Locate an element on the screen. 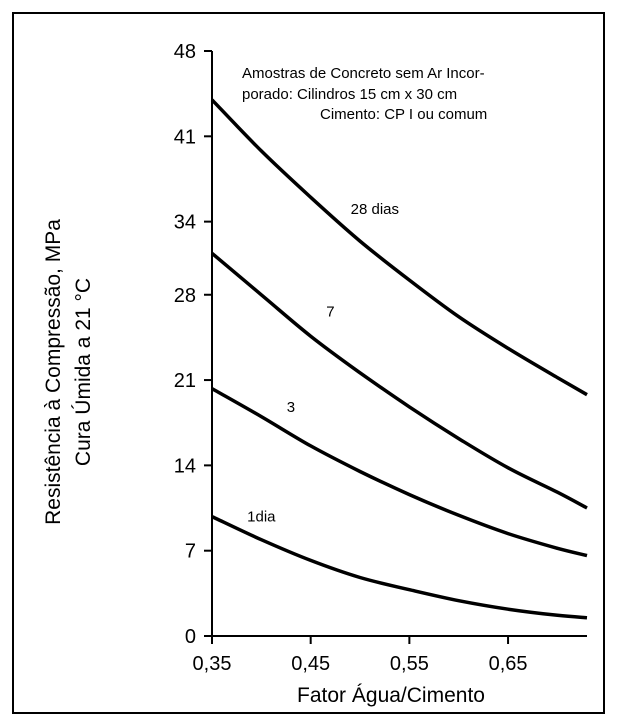 This screenshot has height=727, width=620. y-tick-label: 7 is located at coordinates (190, 552).